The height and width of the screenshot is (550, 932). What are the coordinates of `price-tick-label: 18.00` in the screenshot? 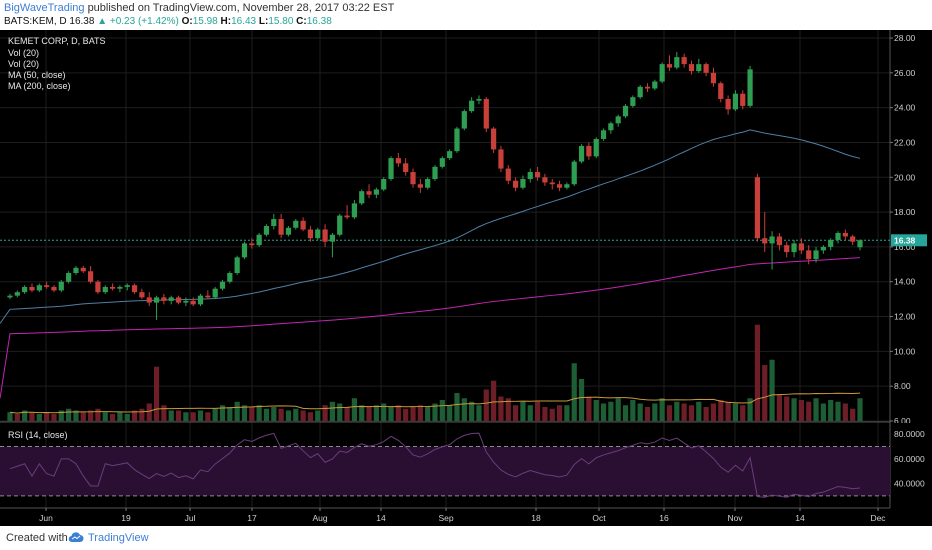 It's located at (905, 212).